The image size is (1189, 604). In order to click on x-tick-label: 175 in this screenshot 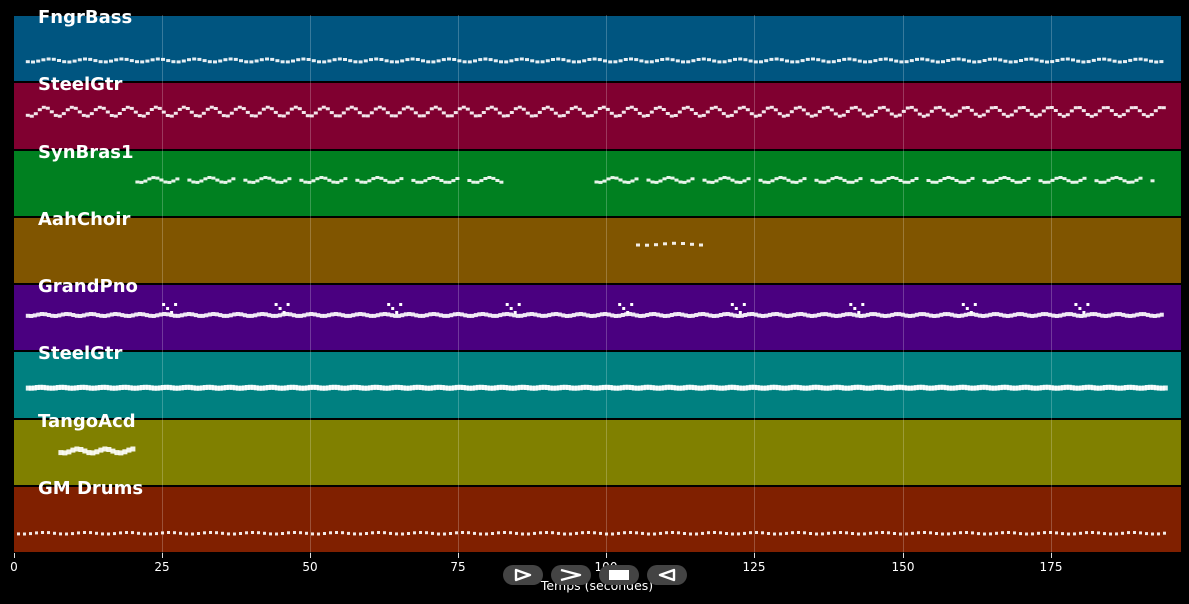, I will do `click(1051, 567)`.